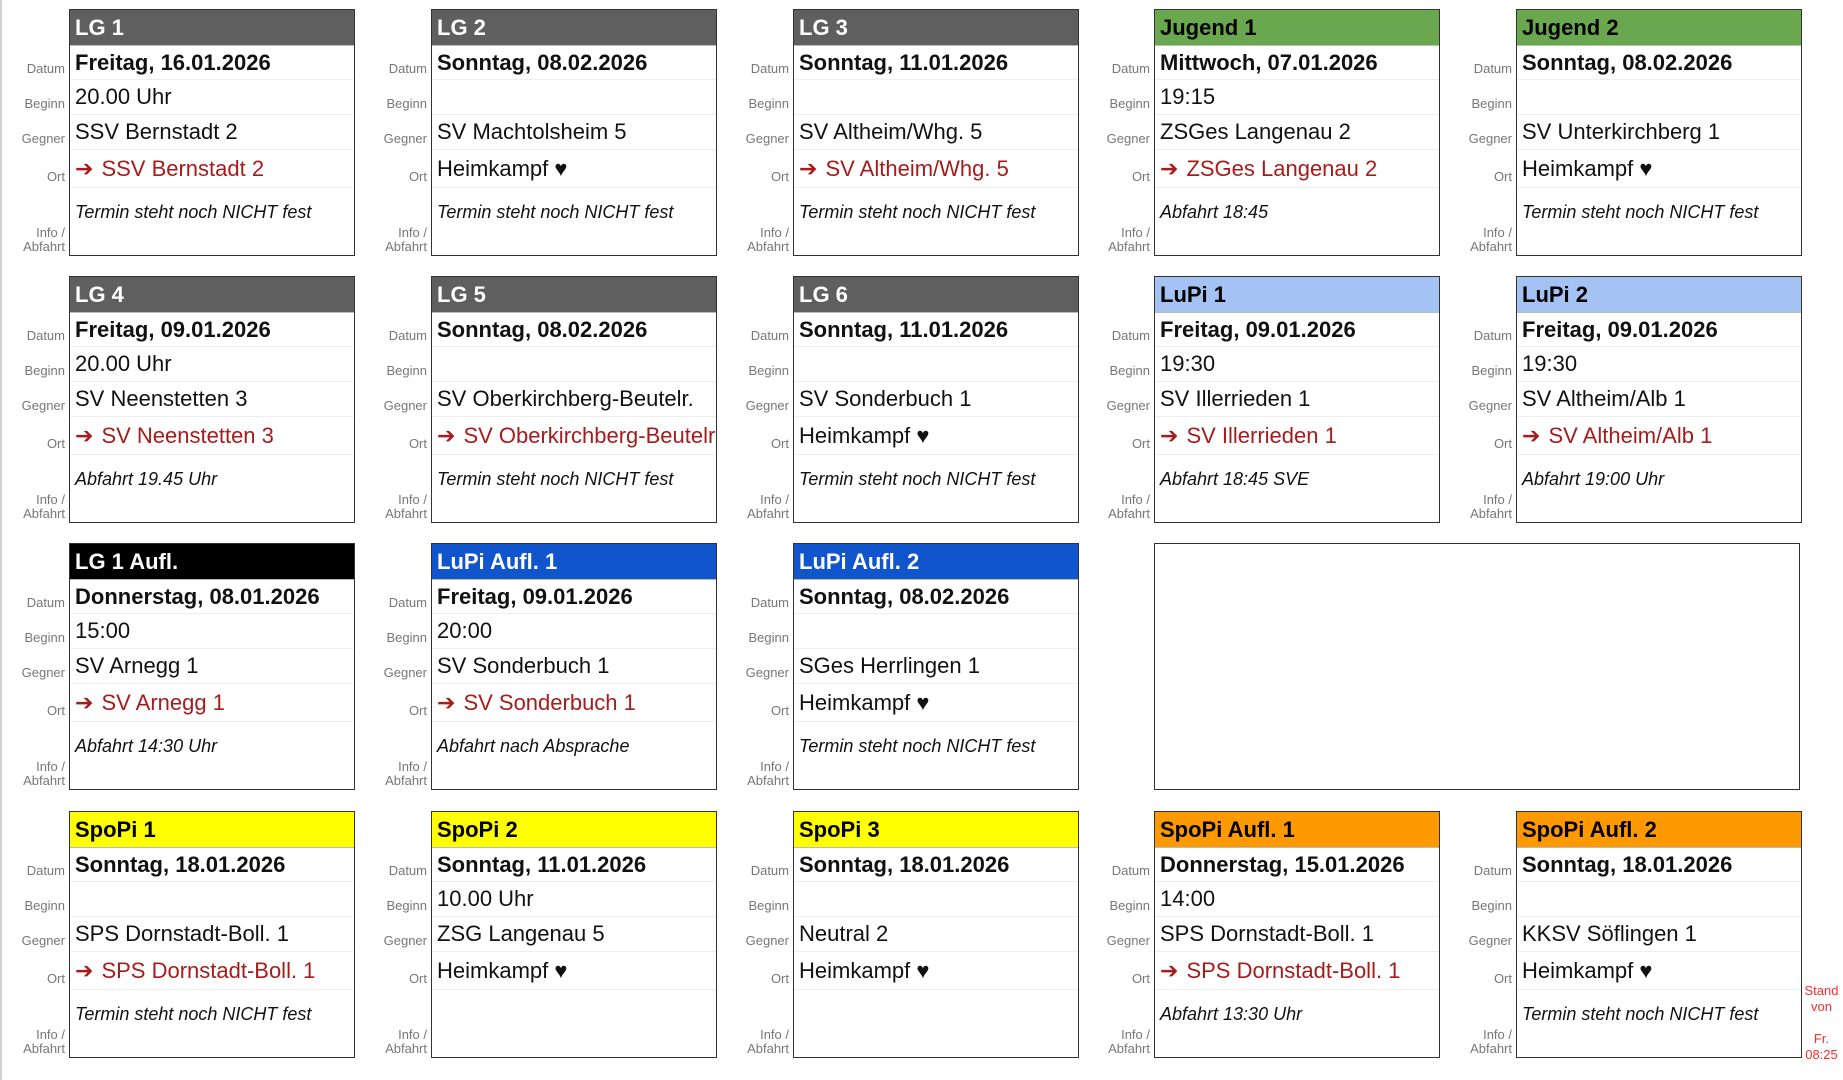  I want to click on team-title: SpoPi 1, so click(212, 830).